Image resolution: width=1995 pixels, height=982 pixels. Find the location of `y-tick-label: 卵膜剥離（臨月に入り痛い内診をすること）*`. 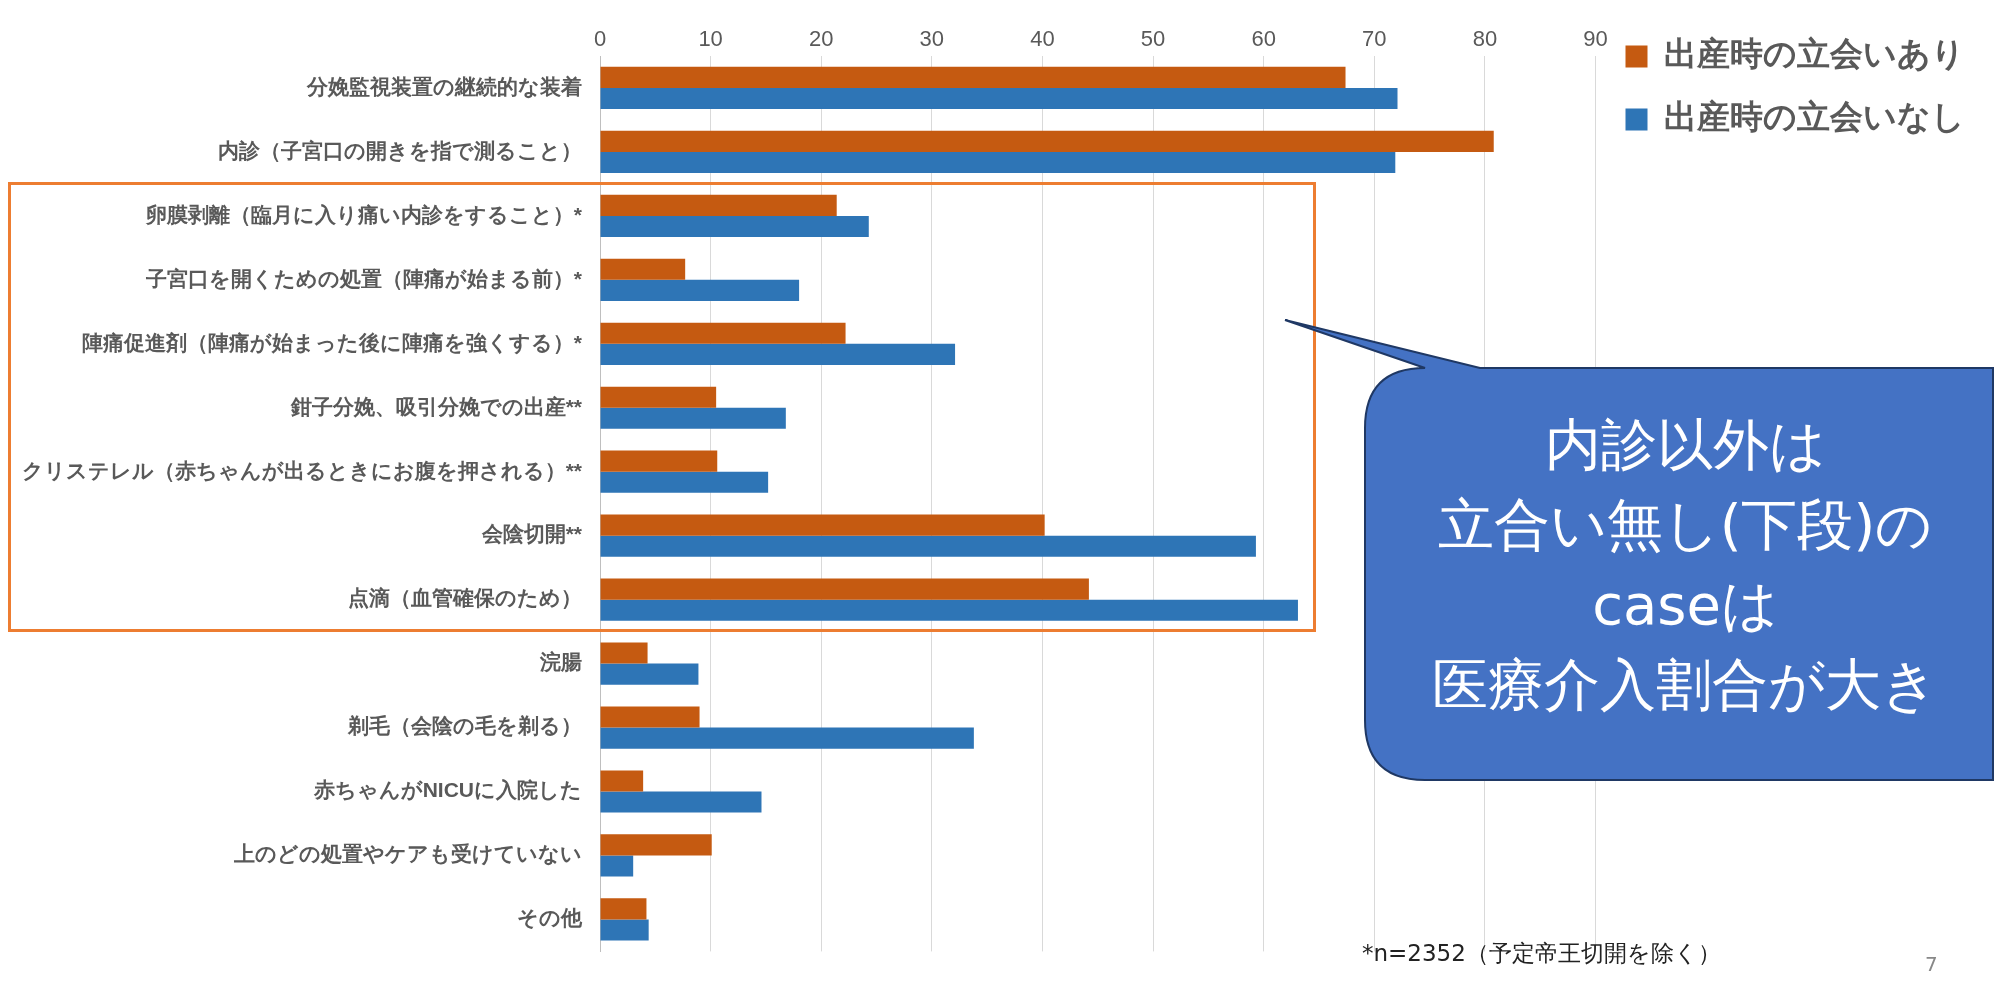

y-tick-label: 卵膜剥離（臨月に入り痛い内診をすること）* is located at coordinates (363, 214).